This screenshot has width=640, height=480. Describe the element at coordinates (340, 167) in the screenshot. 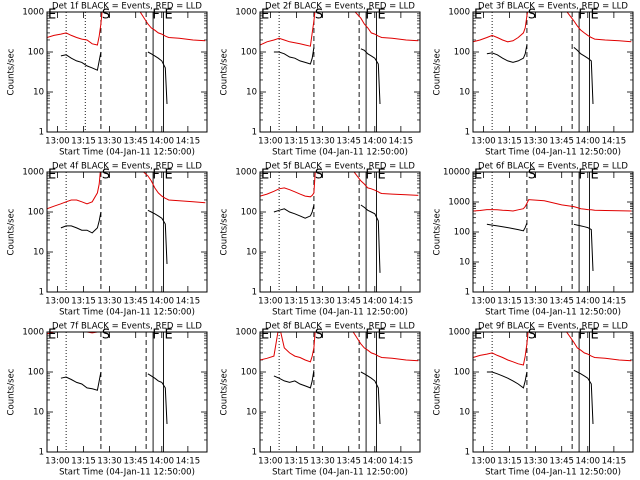

I see `chart-title: Det 5f BLACK = Events, RED = LLD` at that location.